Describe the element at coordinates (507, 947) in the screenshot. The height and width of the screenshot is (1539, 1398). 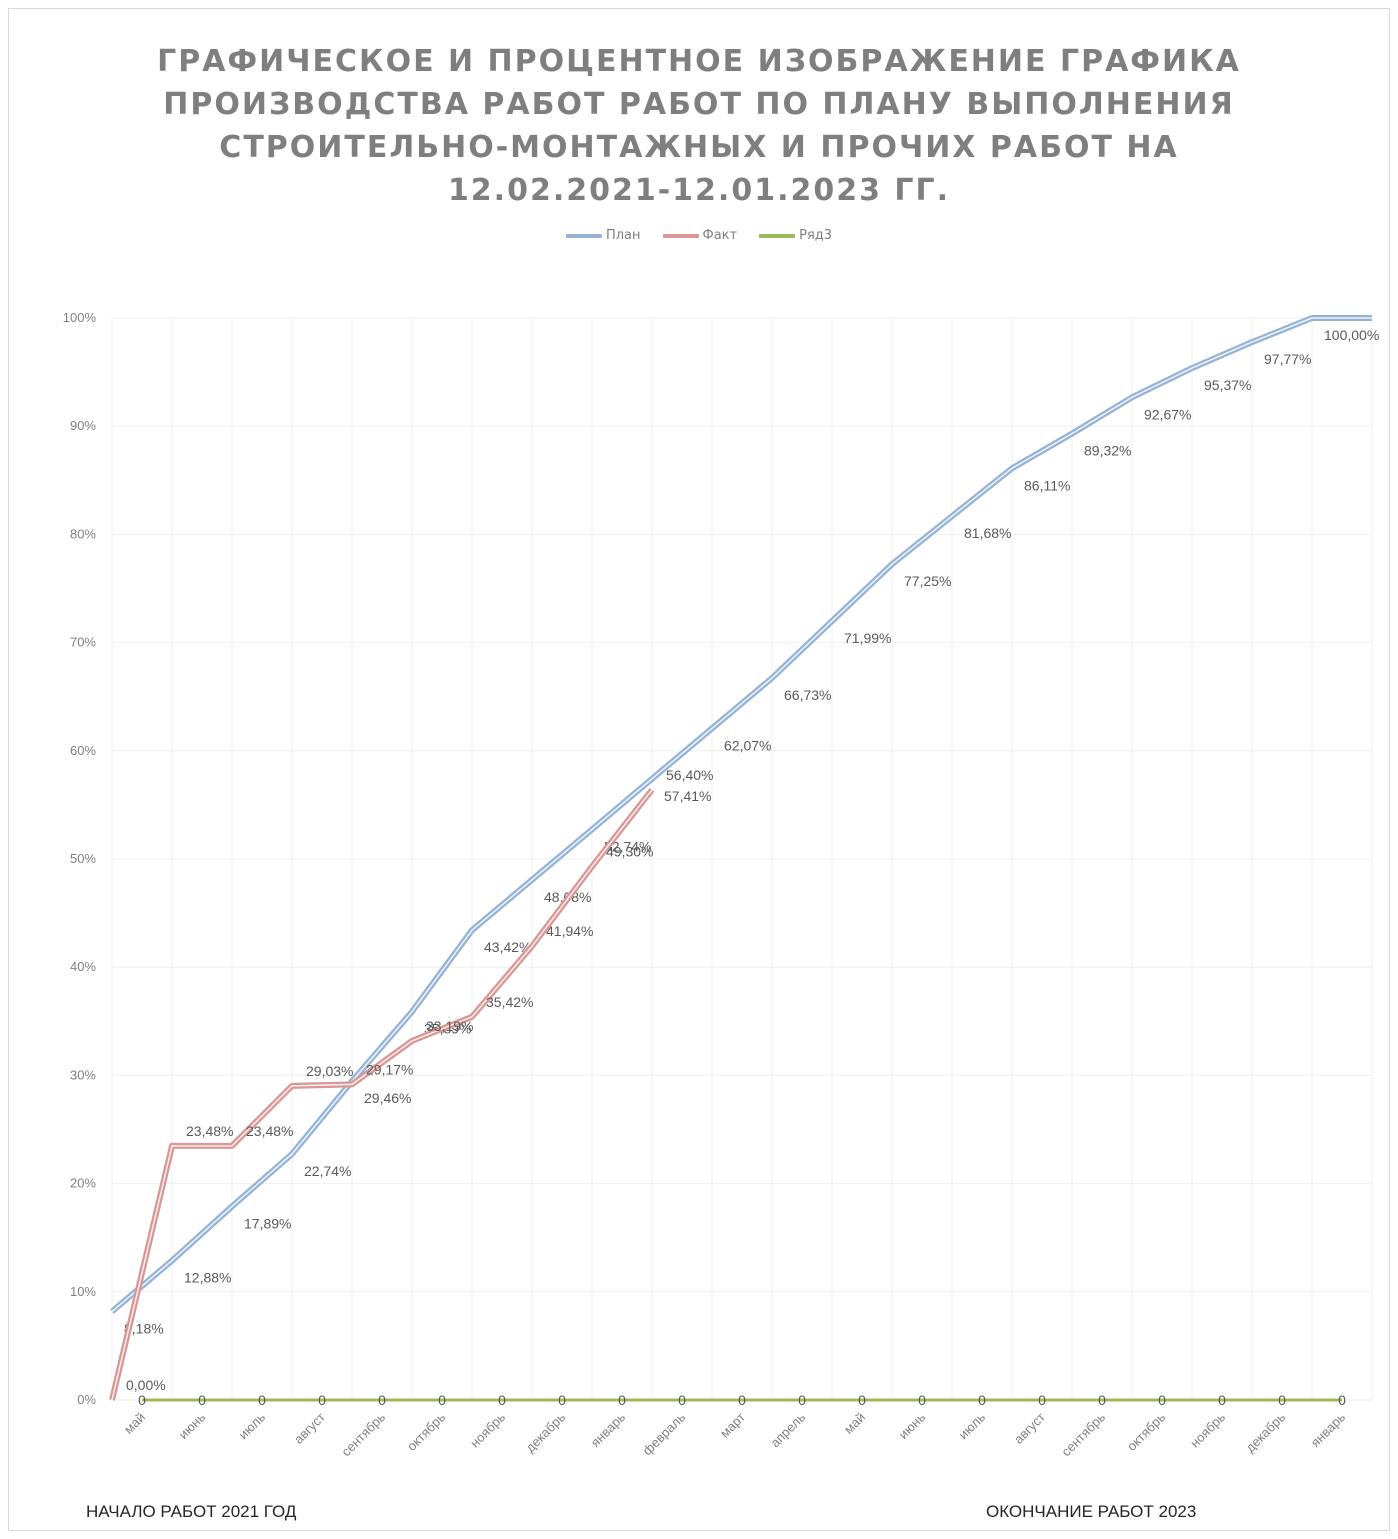
I see `data-label: 43,42%` at that location.